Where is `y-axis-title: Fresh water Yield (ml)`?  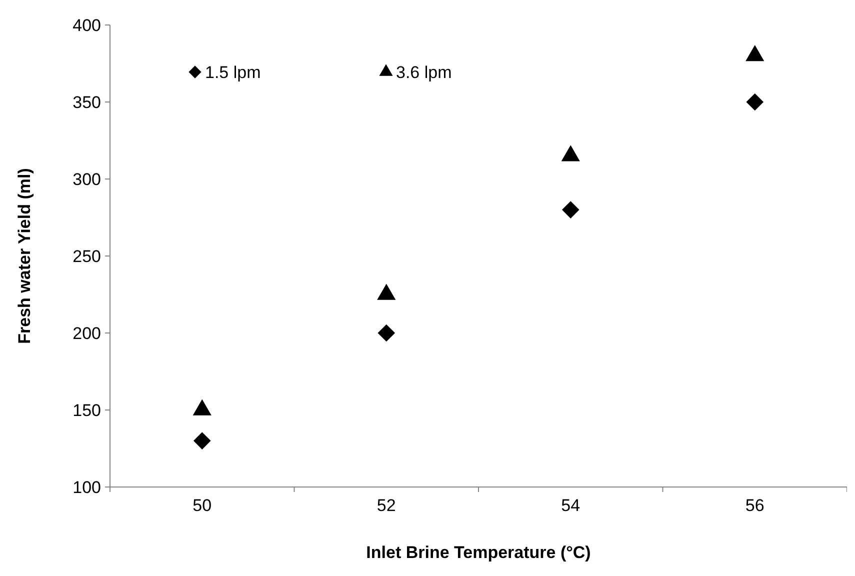
y-axis-title: Fresh water Yield (ml) is located at coordinates (24, 256).